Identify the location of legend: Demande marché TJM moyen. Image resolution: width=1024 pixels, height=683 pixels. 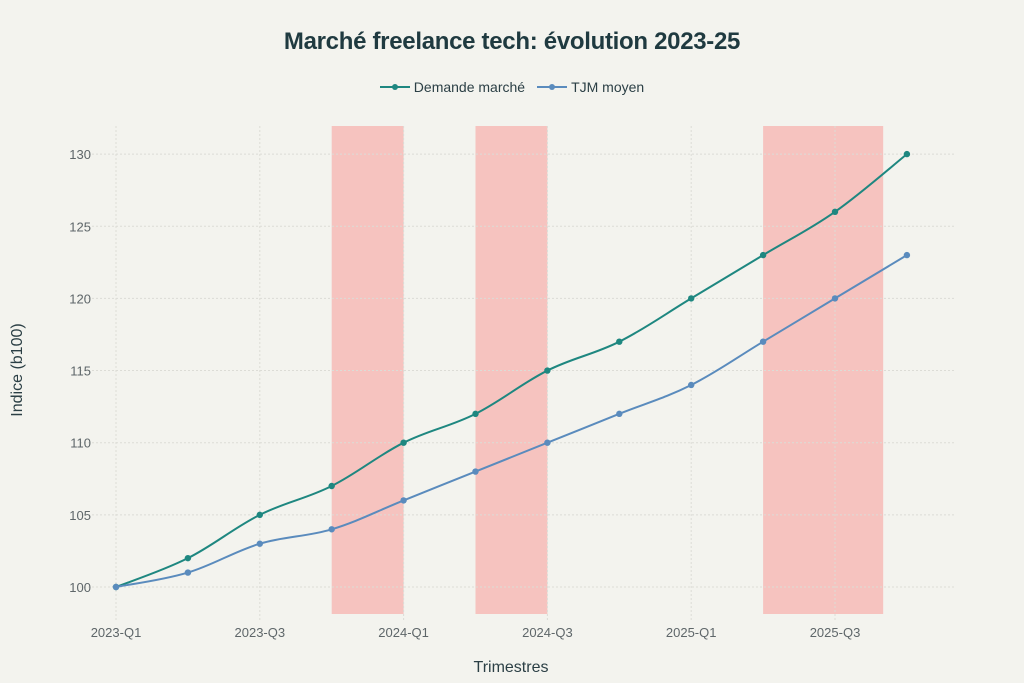
(512, 87).